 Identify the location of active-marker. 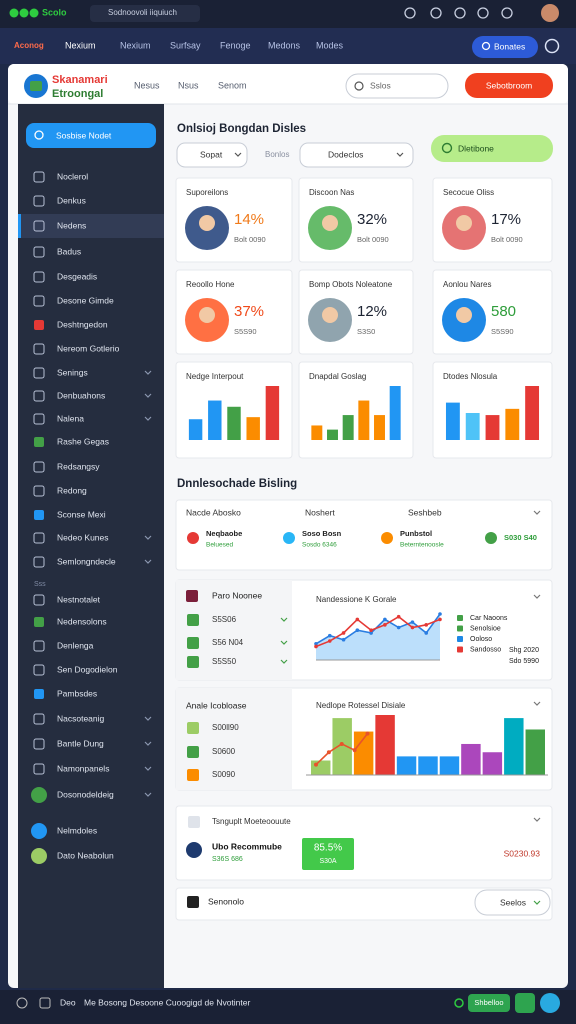
(19, 226).